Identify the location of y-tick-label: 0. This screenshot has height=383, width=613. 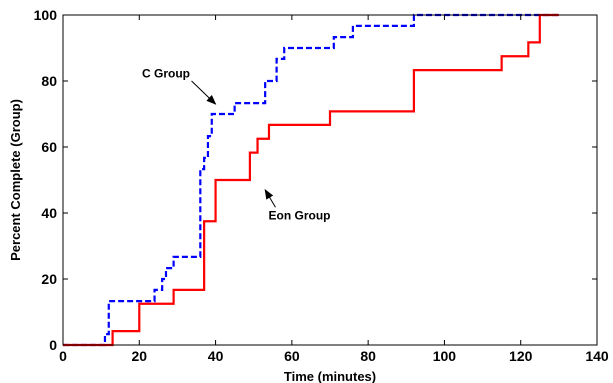
(53, 345).